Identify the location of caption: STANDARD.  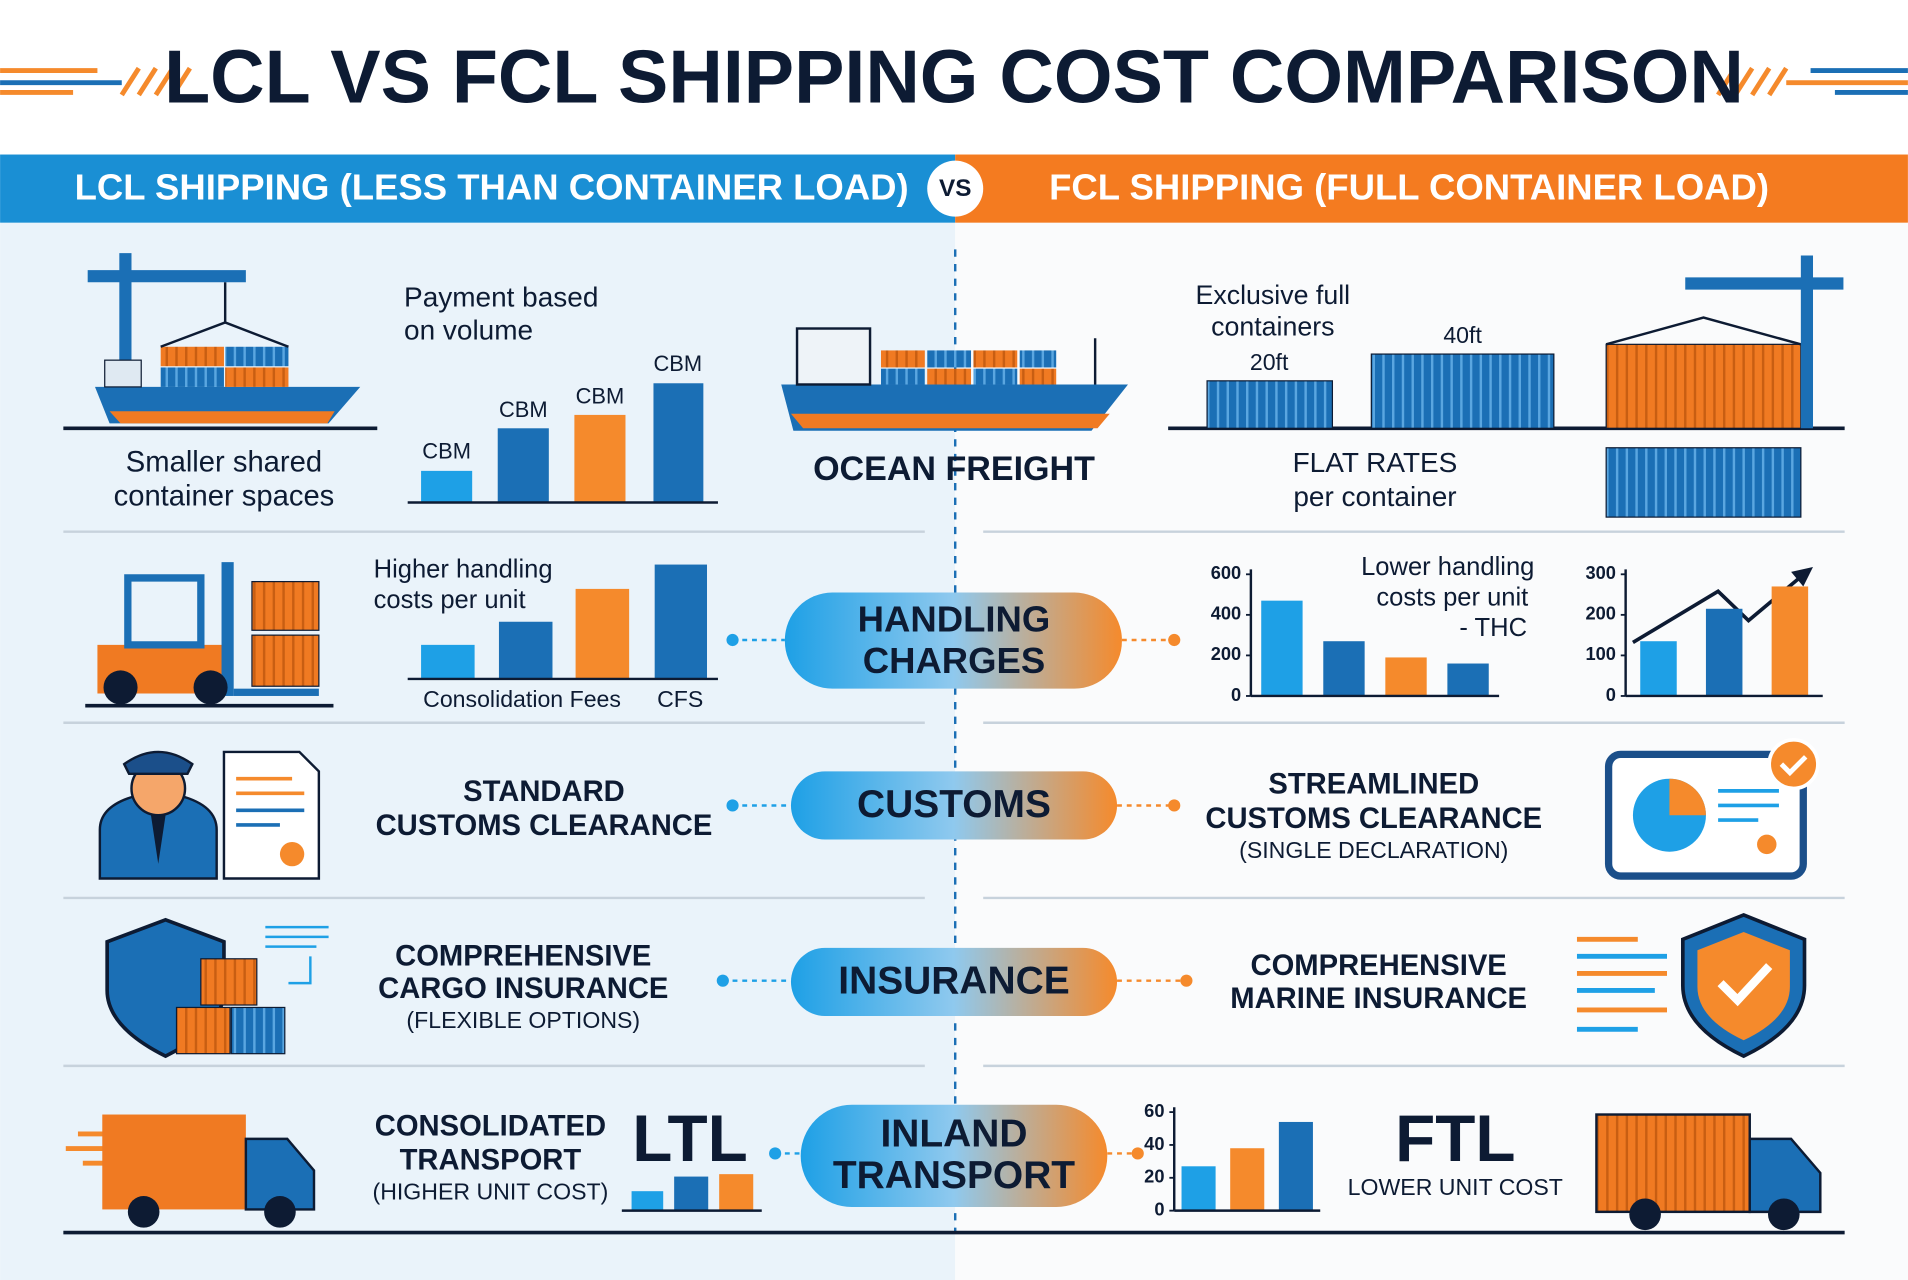
(544, 792).